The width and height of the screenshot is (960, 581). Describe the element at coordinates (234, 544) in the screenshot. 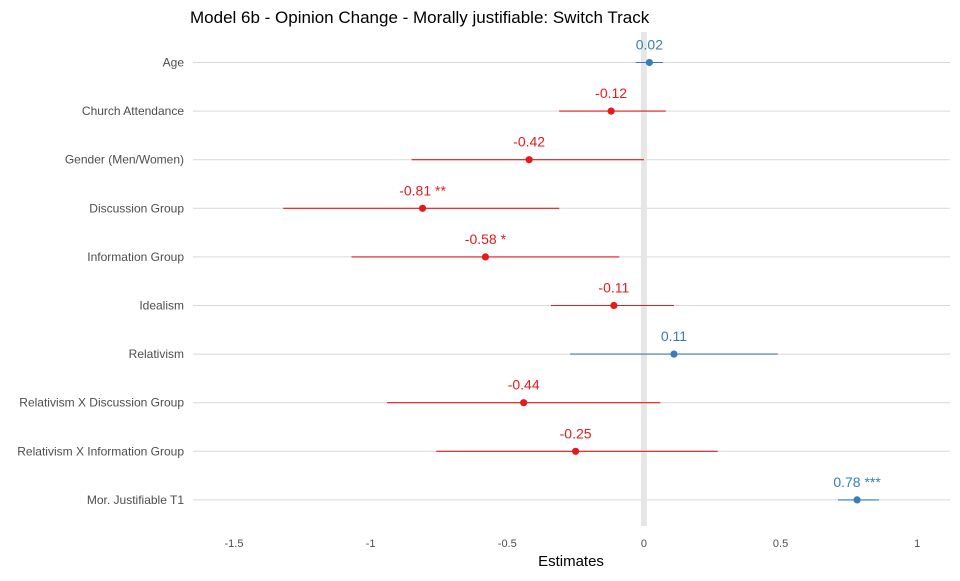

I see `x-tick-label: -1.5` at that location.